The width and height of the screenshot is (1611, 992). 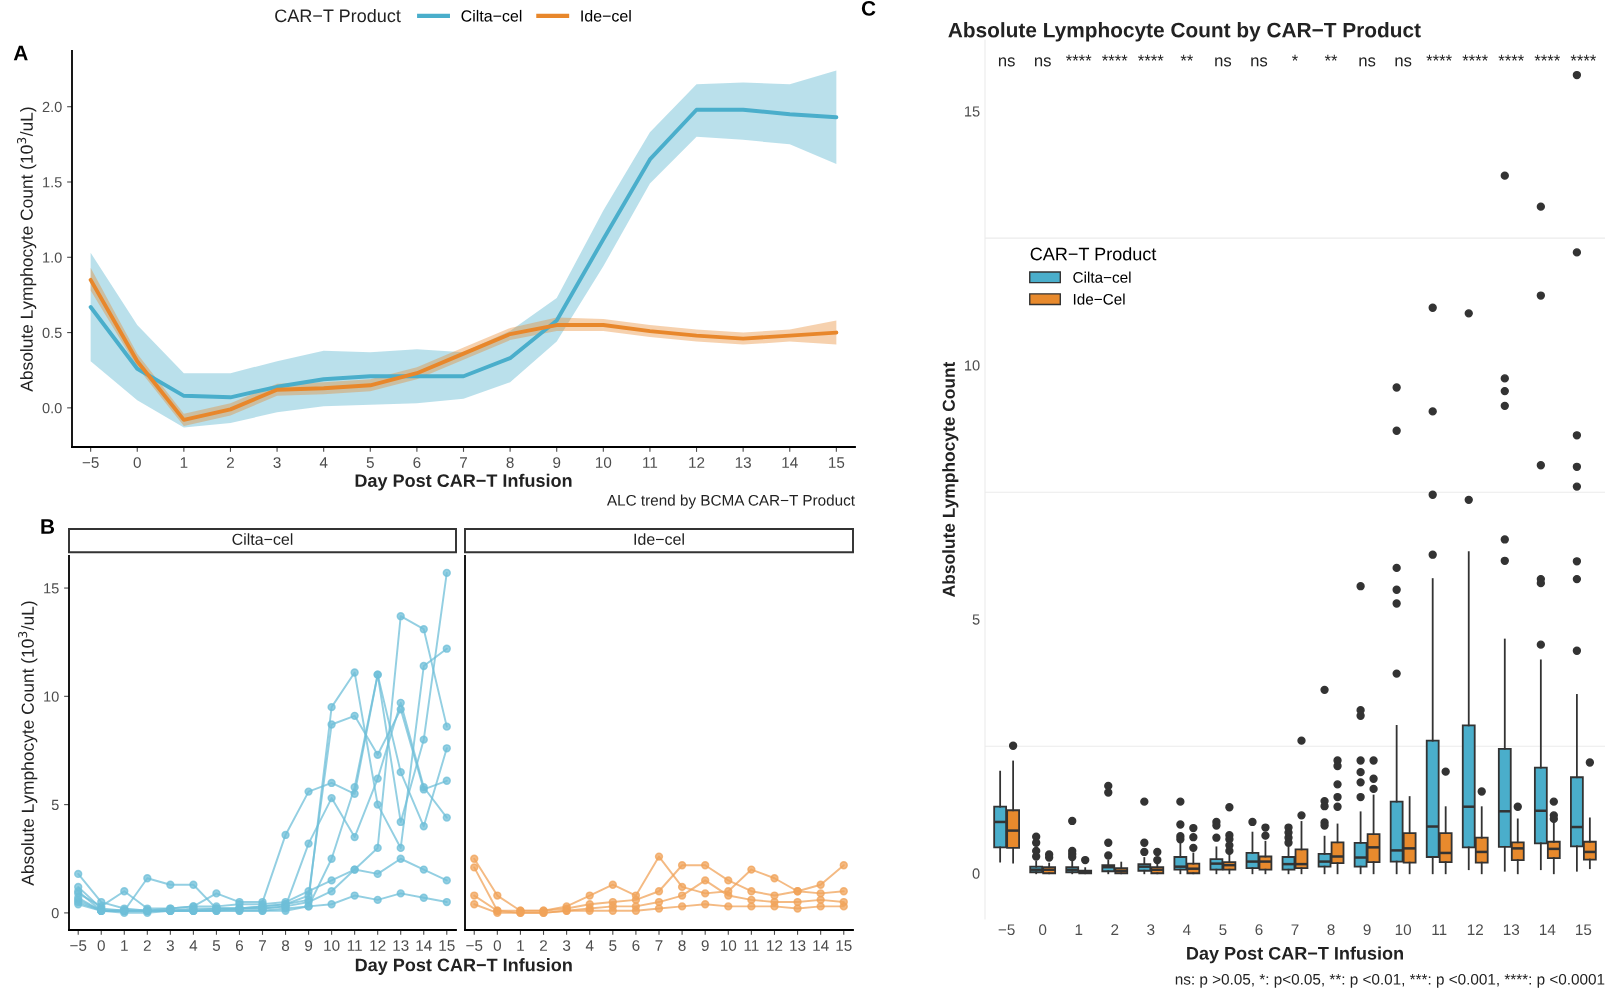 What do you see at coordinates (1331, 57) in the screenshot?
I see `annotation: **` at bounding box center [1331, 57].